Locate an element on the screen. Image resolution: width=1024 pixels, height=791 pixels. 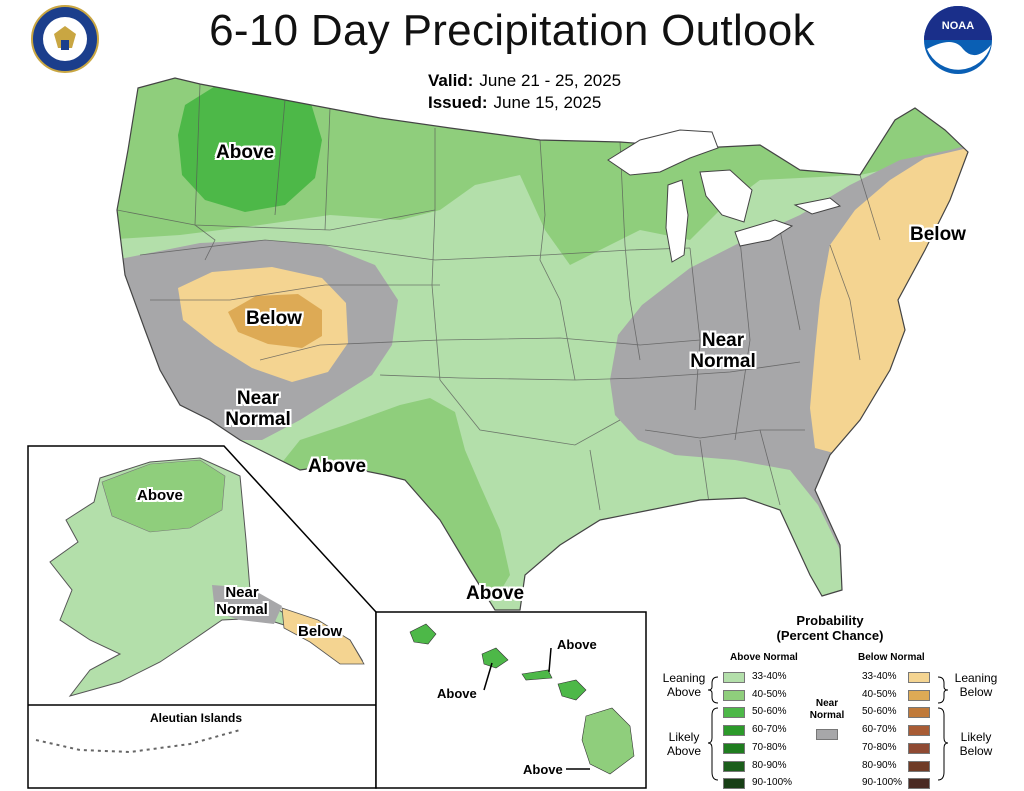
label-east-near-line2: Normal is located at coordinates (723, 361).